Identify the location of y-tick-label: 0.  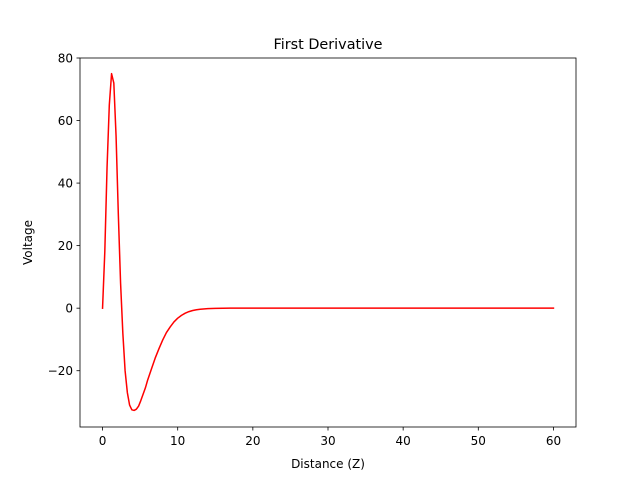
(69, 309).